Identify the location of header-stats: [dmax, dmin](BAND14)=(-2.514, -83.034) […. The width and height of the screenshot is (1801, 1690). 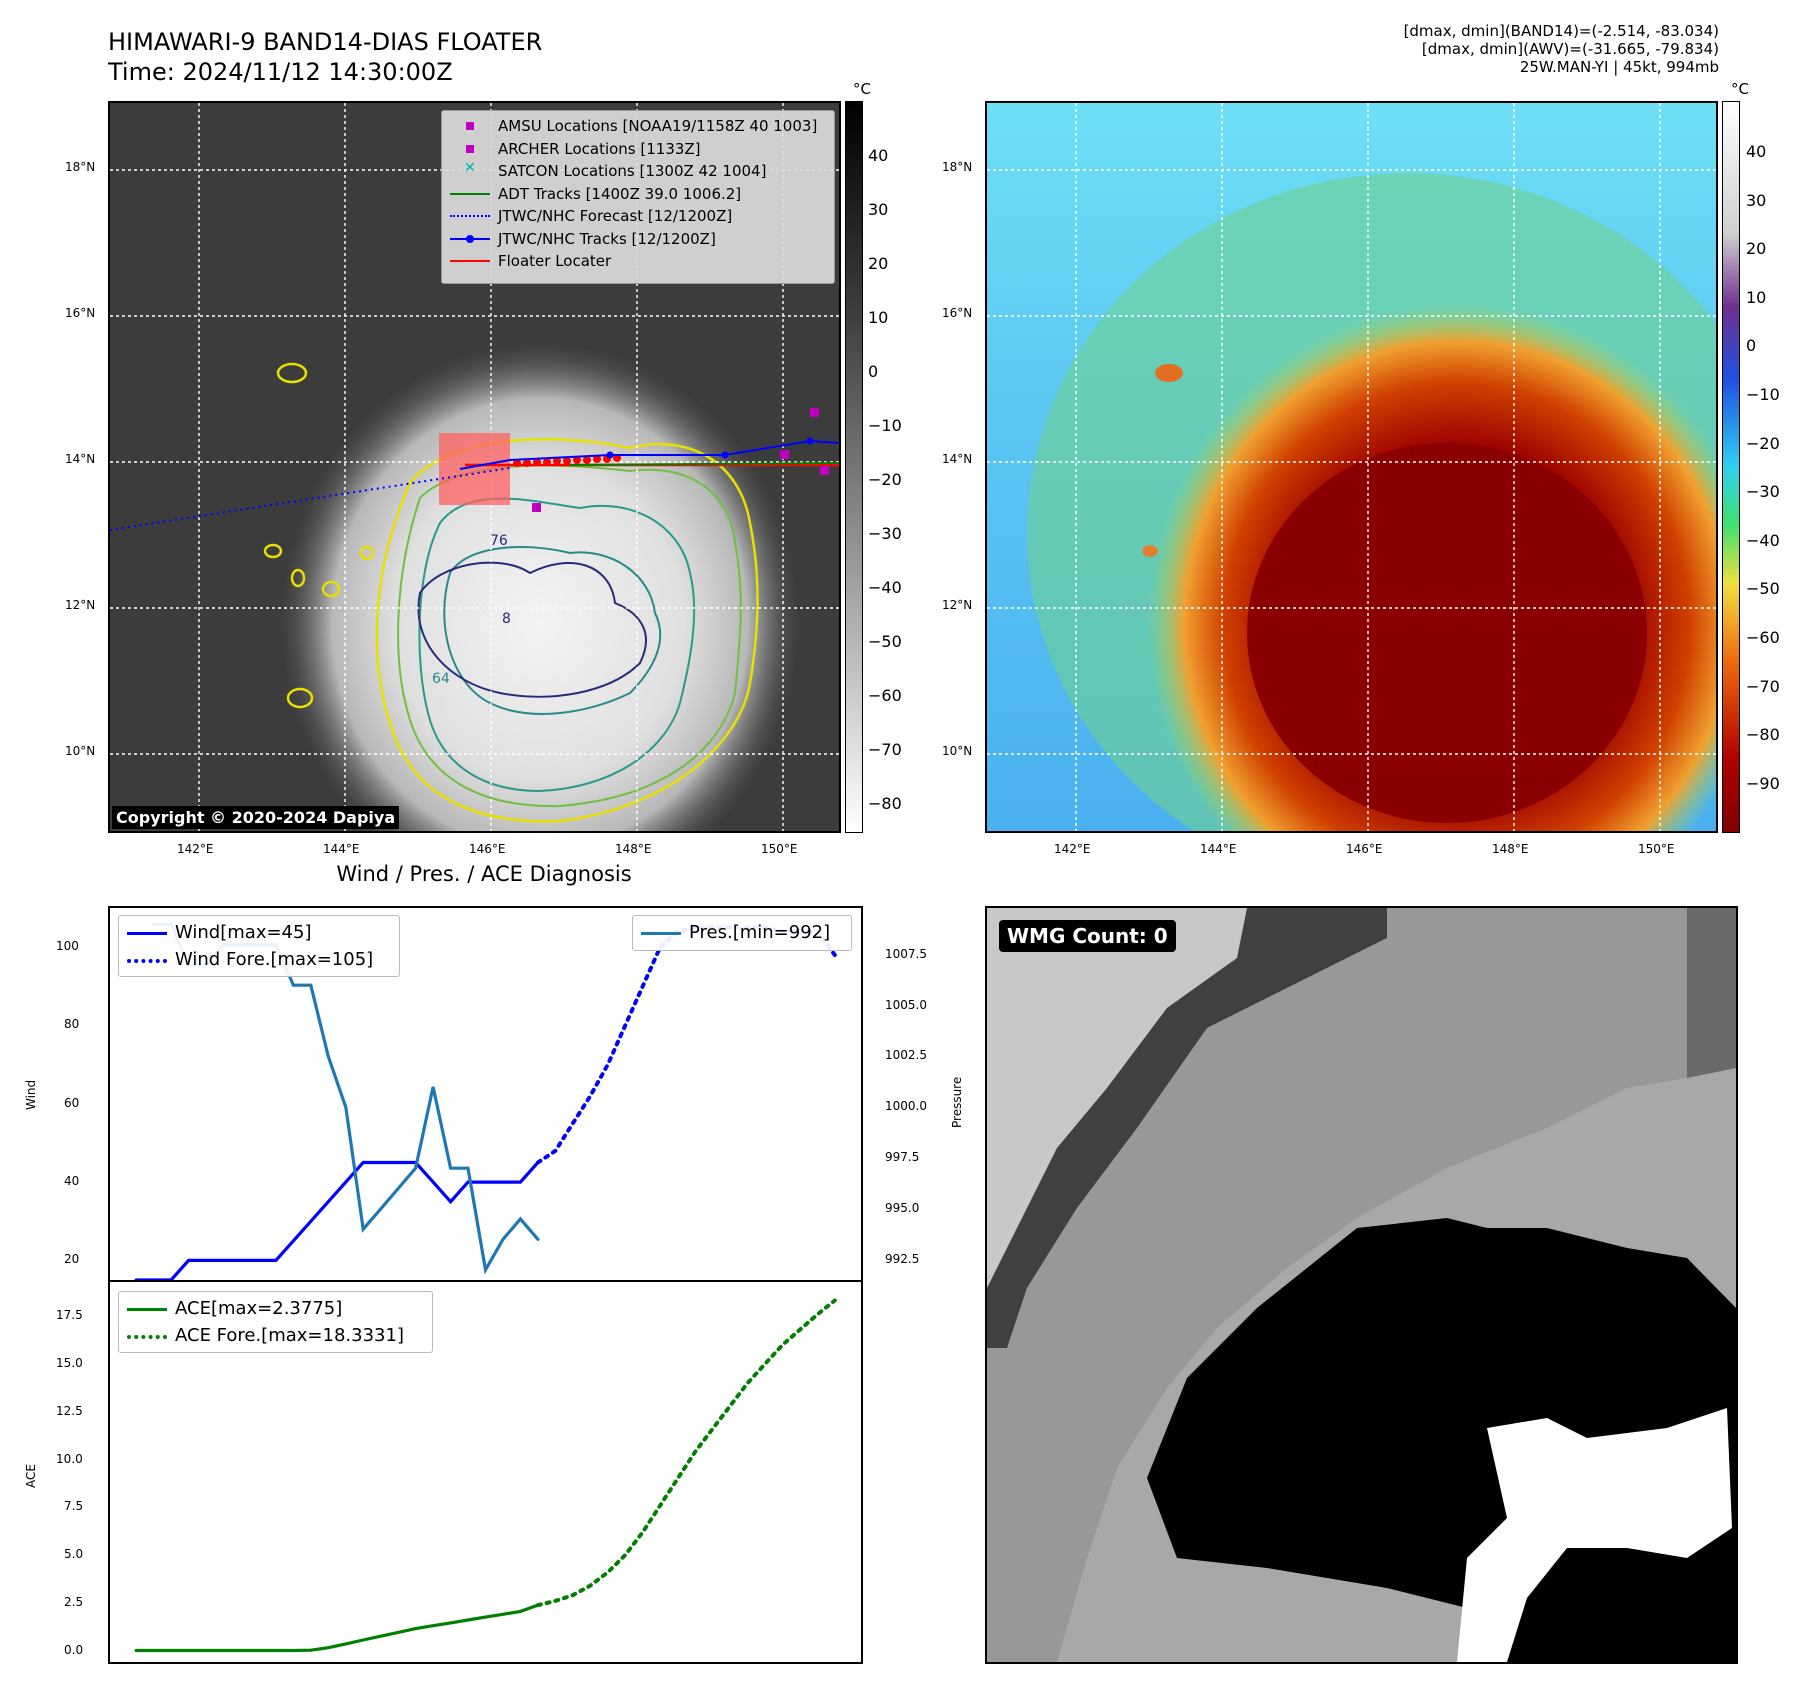
(1561, 49).